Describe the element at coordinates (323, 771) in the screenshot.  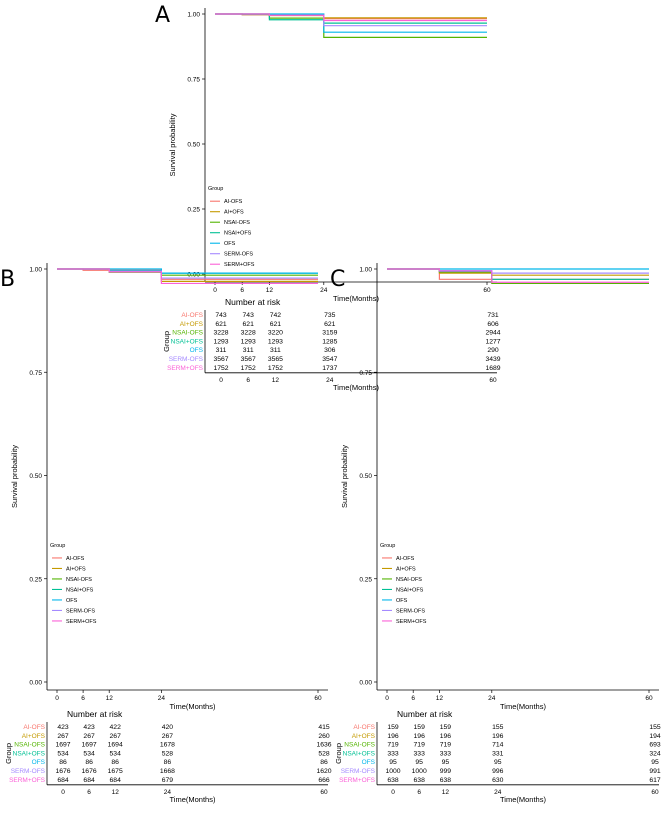
I see `risk-count: 1620` at that location.